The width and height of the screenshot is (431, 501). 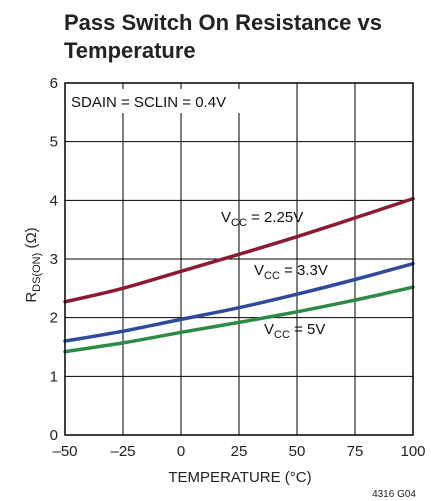 I want to click on y-tick-label: 4, so click(x=54, y=200).